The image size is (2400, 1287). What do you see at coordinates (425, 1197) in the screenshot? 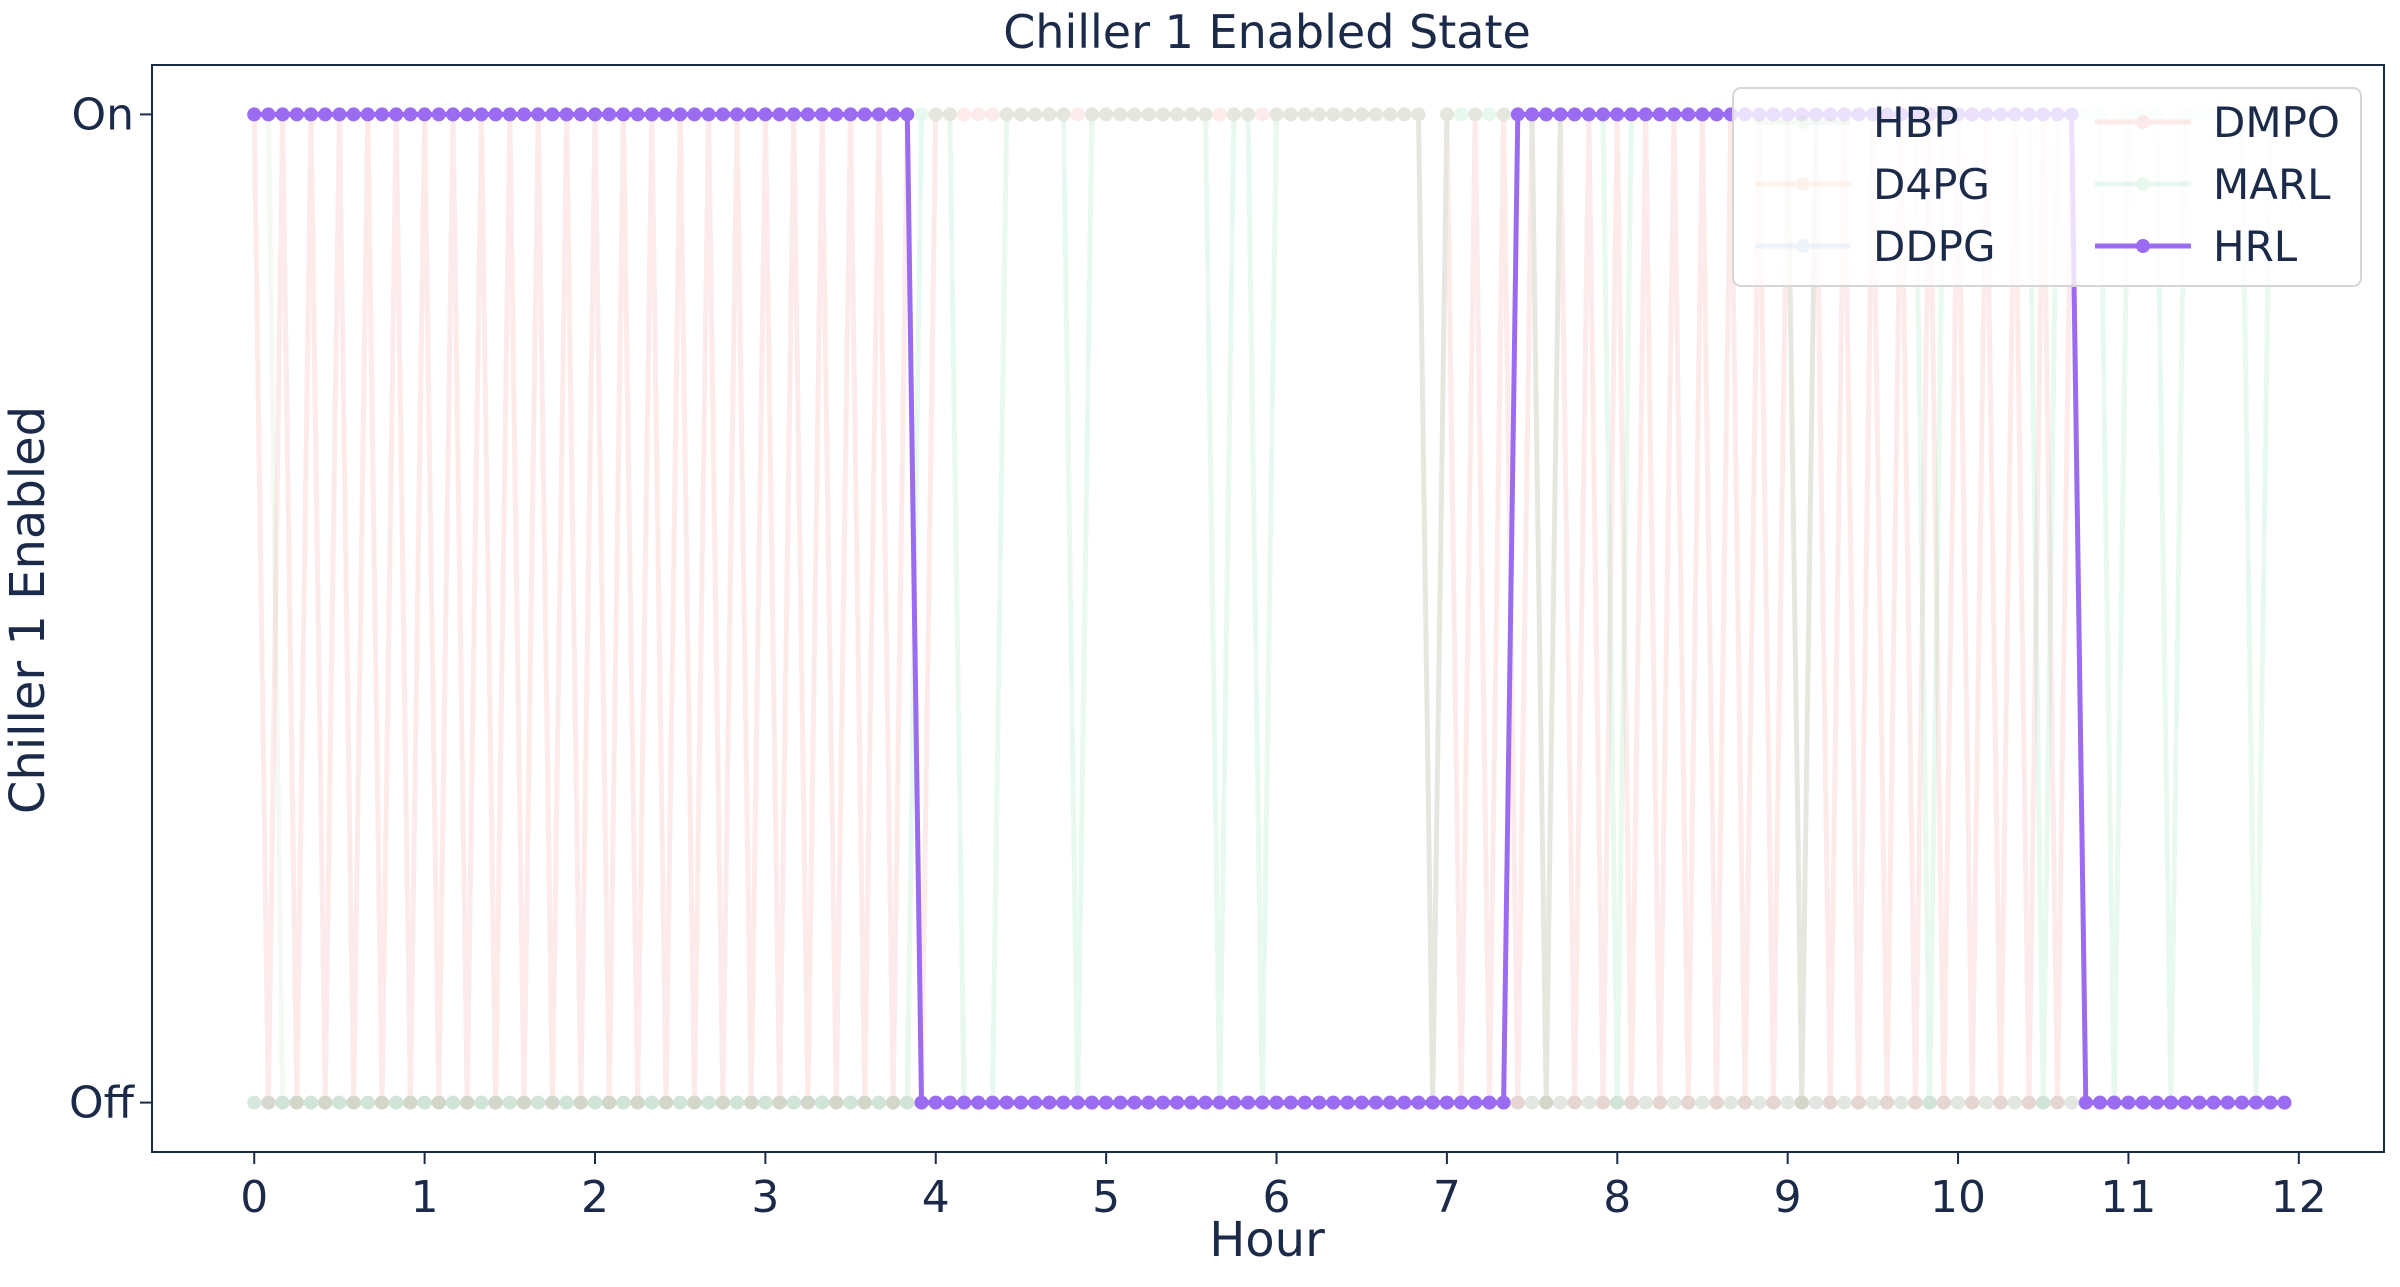
I see `x-tick-label: 1` at bounding box center [425, 1197].